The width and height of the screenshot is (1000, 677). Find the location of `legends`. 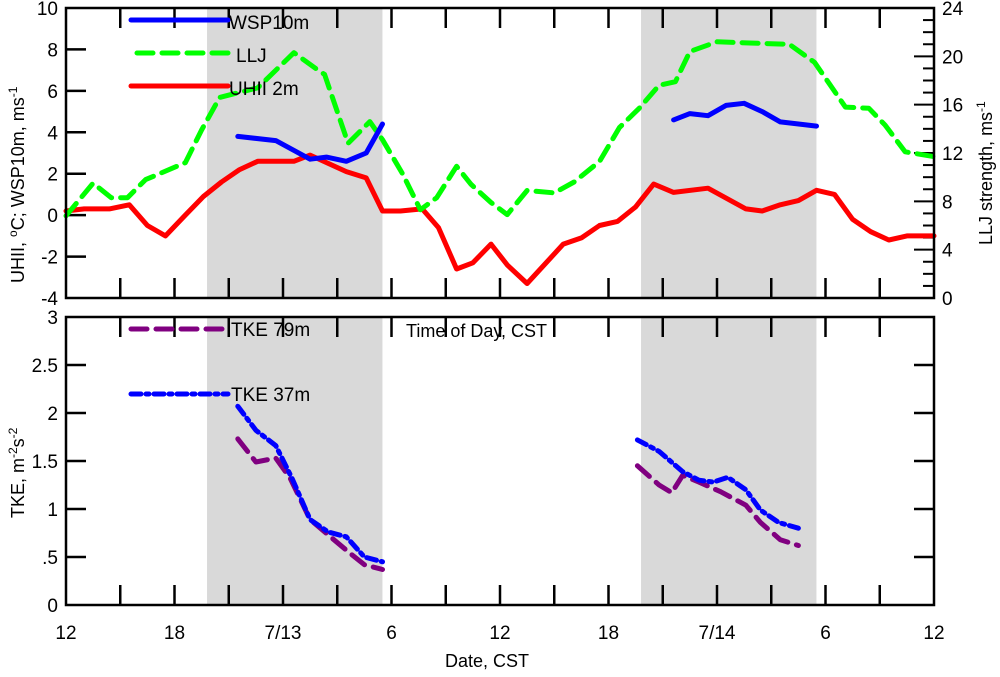

legends is located at coordinates (179, 207).